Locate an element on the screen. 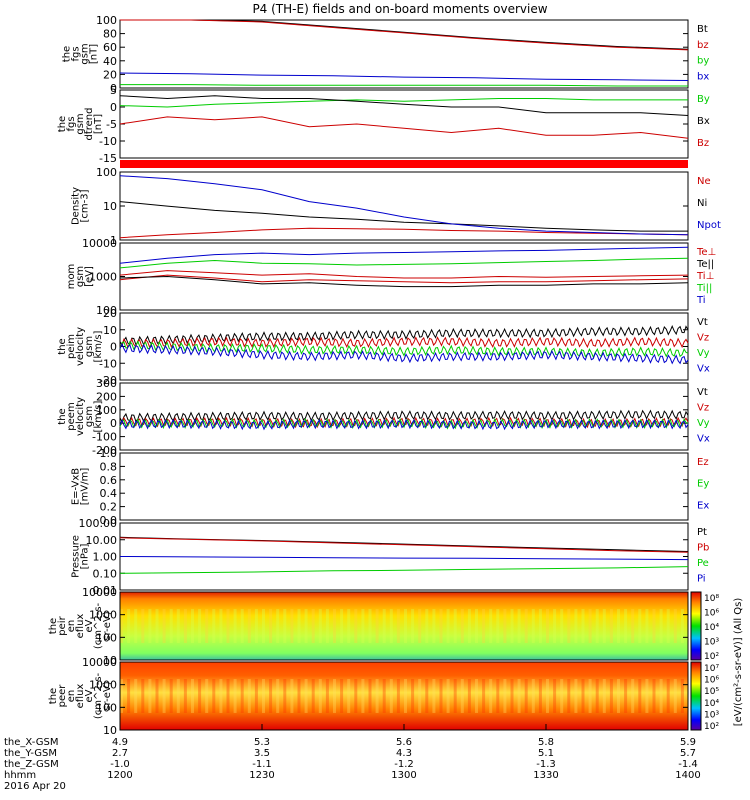  x-axis-value: -1.2 is located at coordinates (404, 764).